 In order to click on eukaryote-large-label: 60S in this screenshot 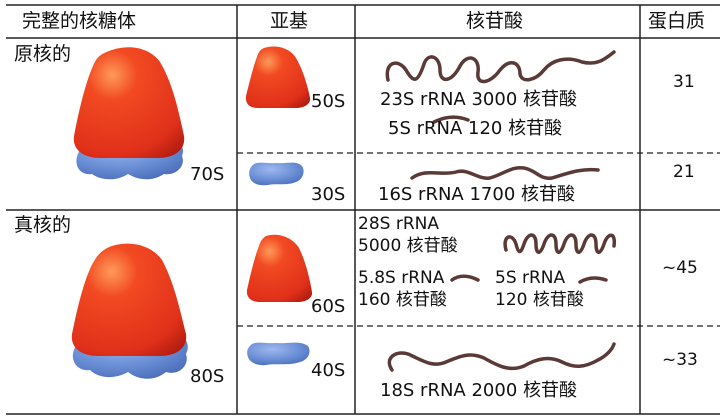, I will do `click(328, 306)`.